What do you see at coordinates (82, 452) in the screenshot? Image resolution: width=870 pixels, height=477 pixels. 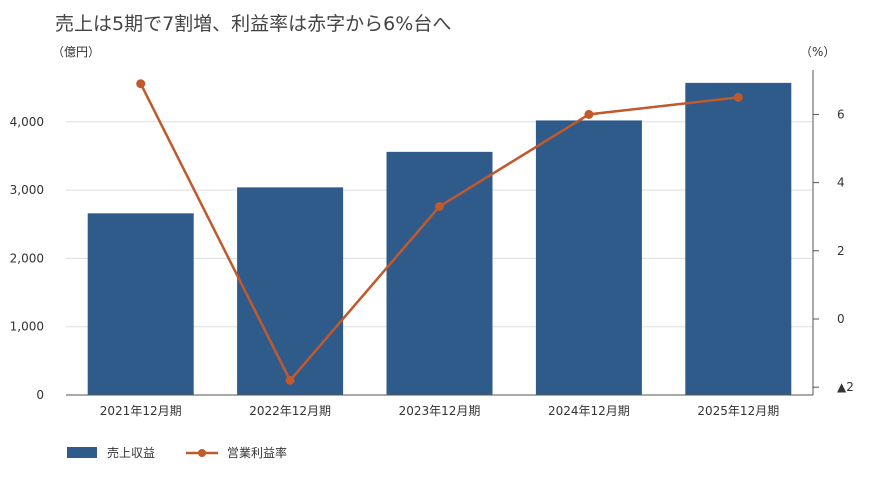 I see `legend-swatch-revenue` at bounding box center [82, 452].